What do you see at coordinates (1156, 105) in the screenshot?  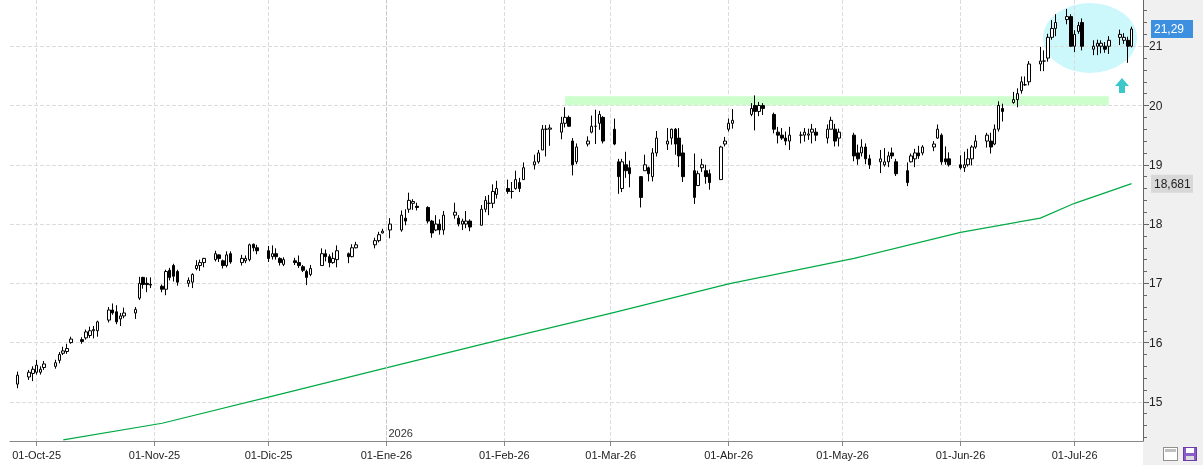 I see `y-tick-label: 20` at bounding box center [1156, 105].